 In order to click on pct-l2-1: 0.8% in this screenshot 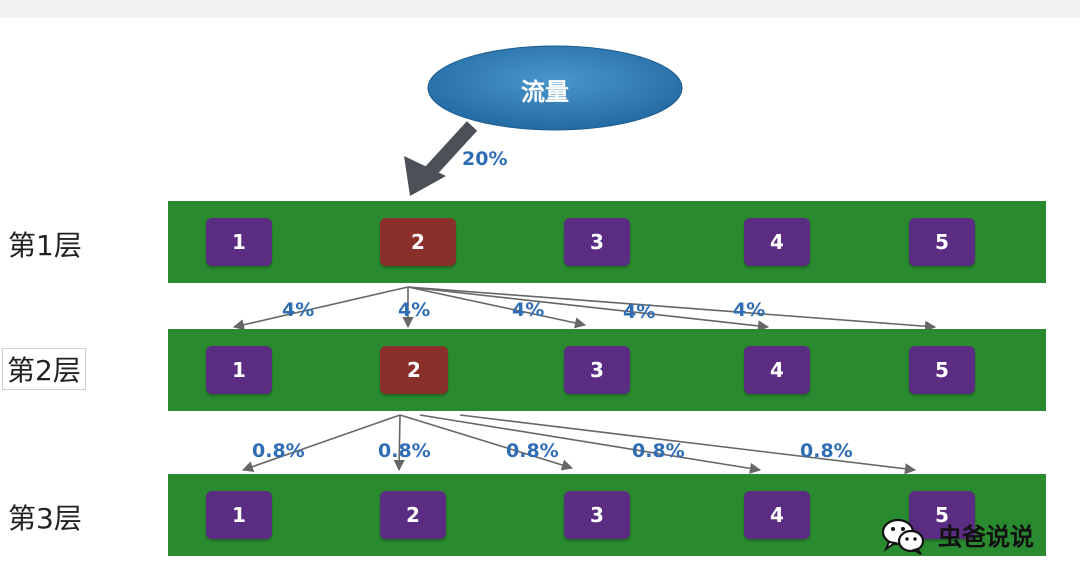, I will do `click(278, 451)`.